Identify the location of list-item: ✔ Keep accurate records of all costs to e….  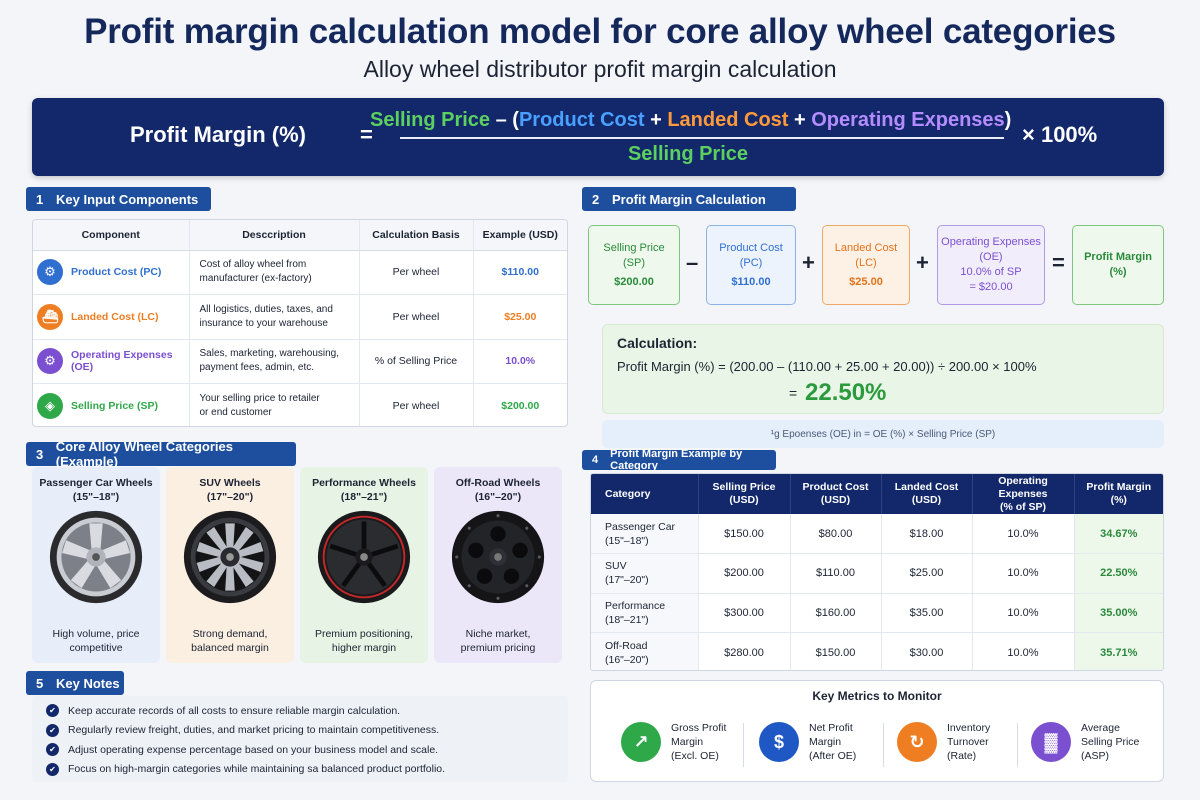
(300, 711).